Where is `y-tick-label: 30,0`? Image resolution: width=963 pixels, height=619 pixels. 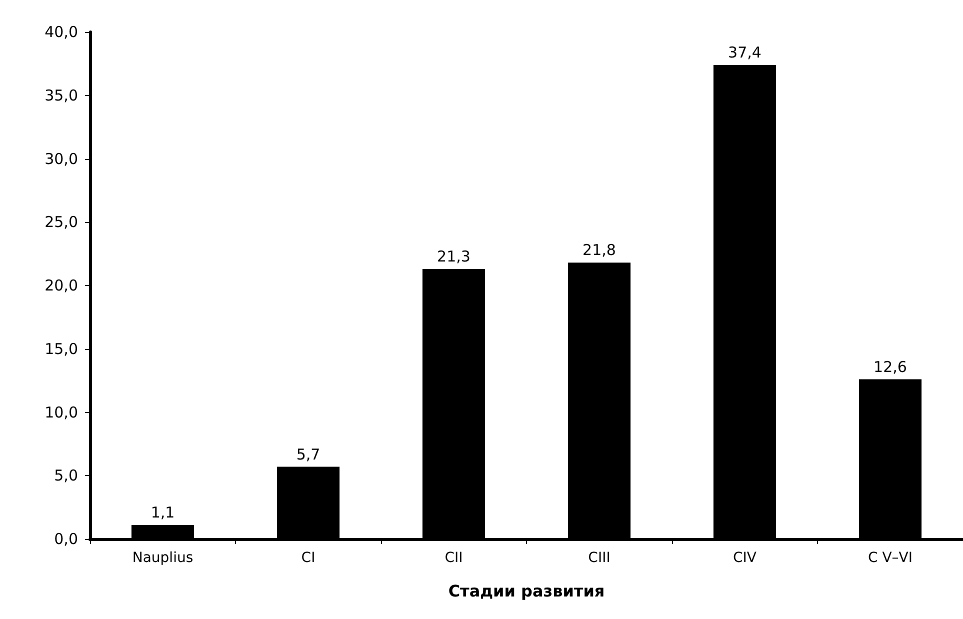 y-tick-label: 30,0 is located at coordinates (61, 159).